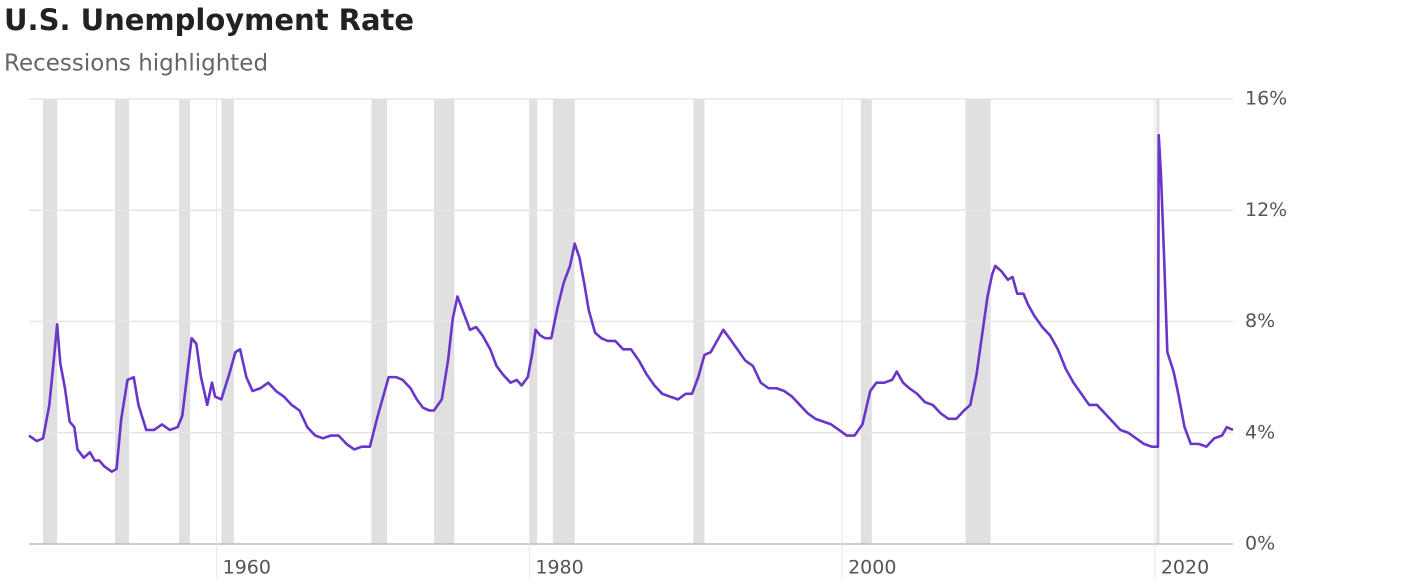 The height and width of the screenshot is (588, 1421). Describe the element at coordinates (872, 568) in the screenshot. I see `x-tick-label: 2000` at that location.